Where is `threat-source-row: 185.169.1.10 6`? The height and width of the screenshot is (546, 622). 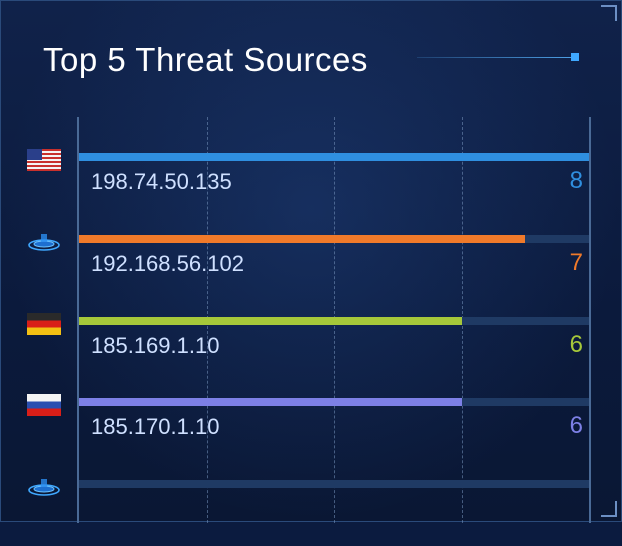 threat-source-row: 185.169.1.10 6 is located at coordinates (311, 348).